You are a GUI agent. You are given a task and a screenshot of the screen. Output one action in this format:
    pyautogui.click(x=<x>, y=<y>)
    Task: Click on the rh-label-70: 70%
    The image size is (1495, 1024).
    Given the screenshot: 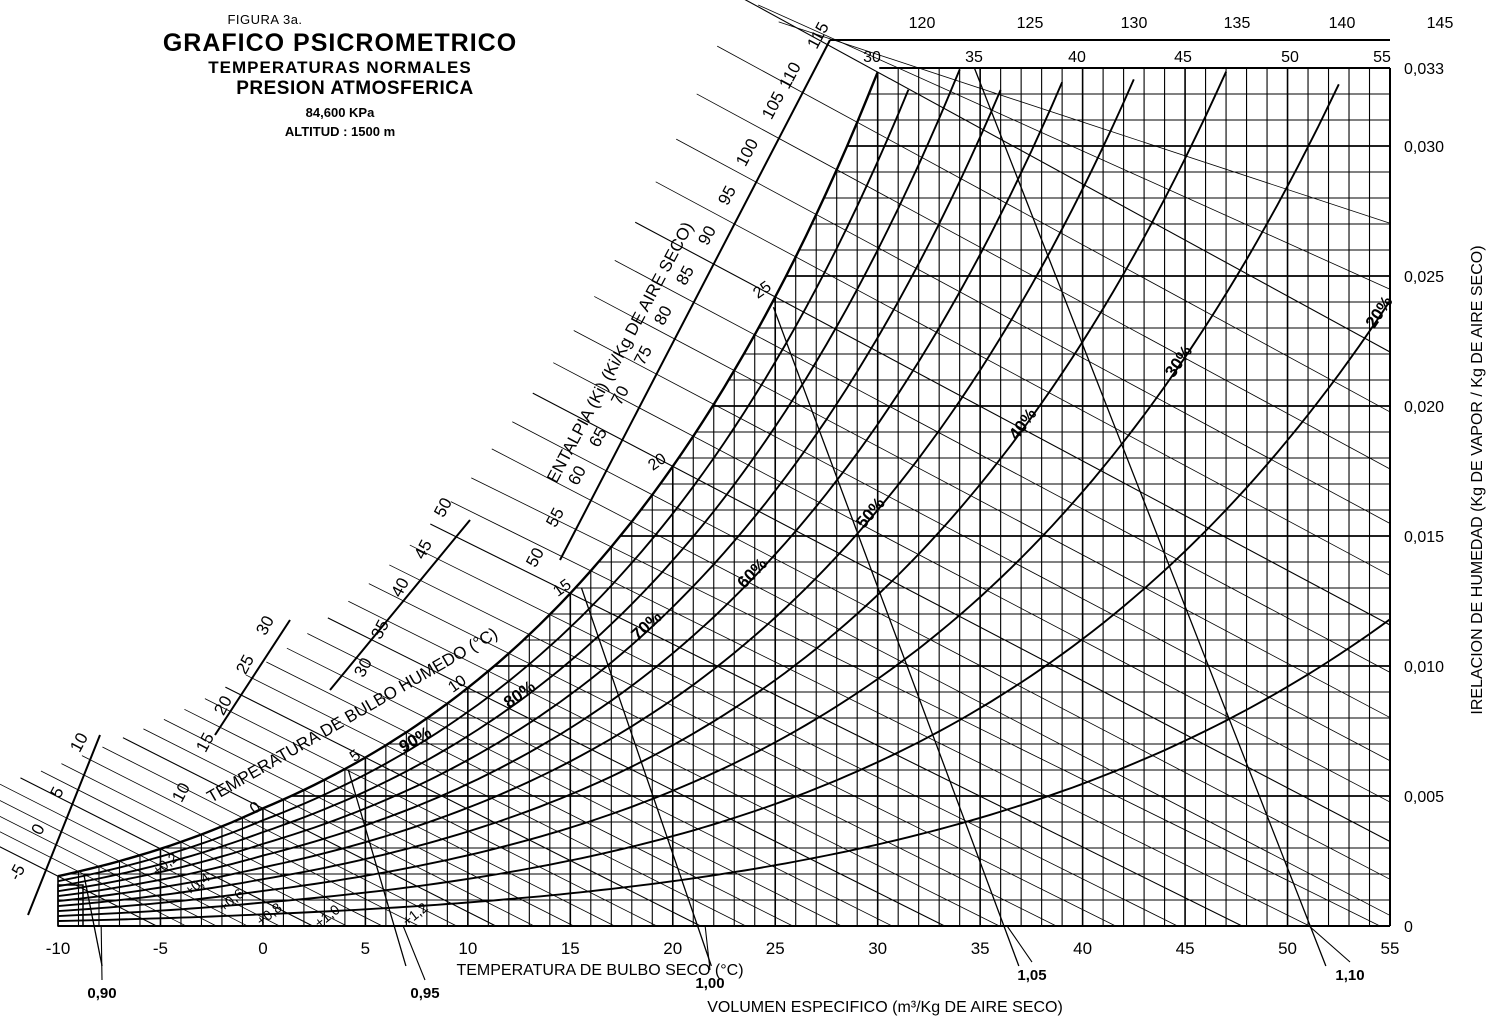 What is the action you would take?
    pyautogui.click(x=647, y=625)
    